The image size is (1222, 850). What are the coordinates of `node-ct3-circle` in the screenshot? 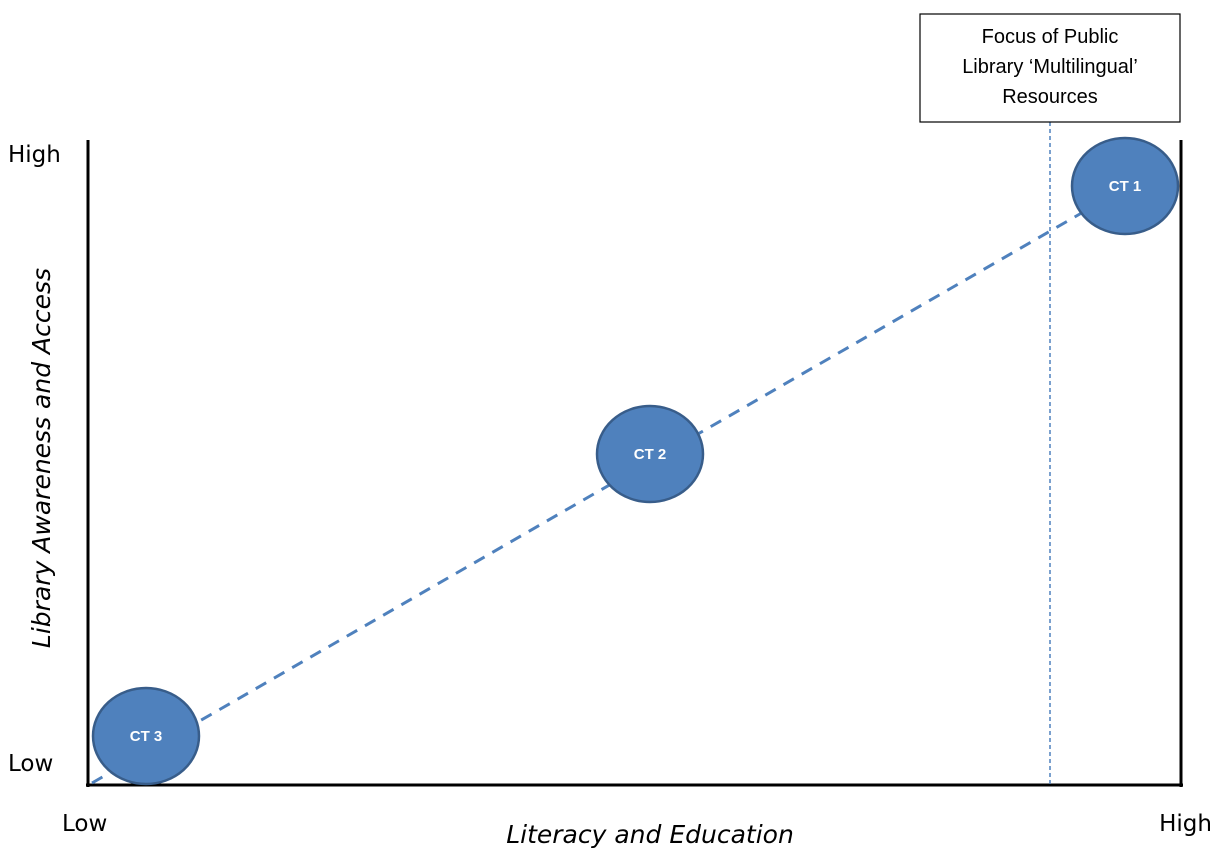 It's located at (146, 736).